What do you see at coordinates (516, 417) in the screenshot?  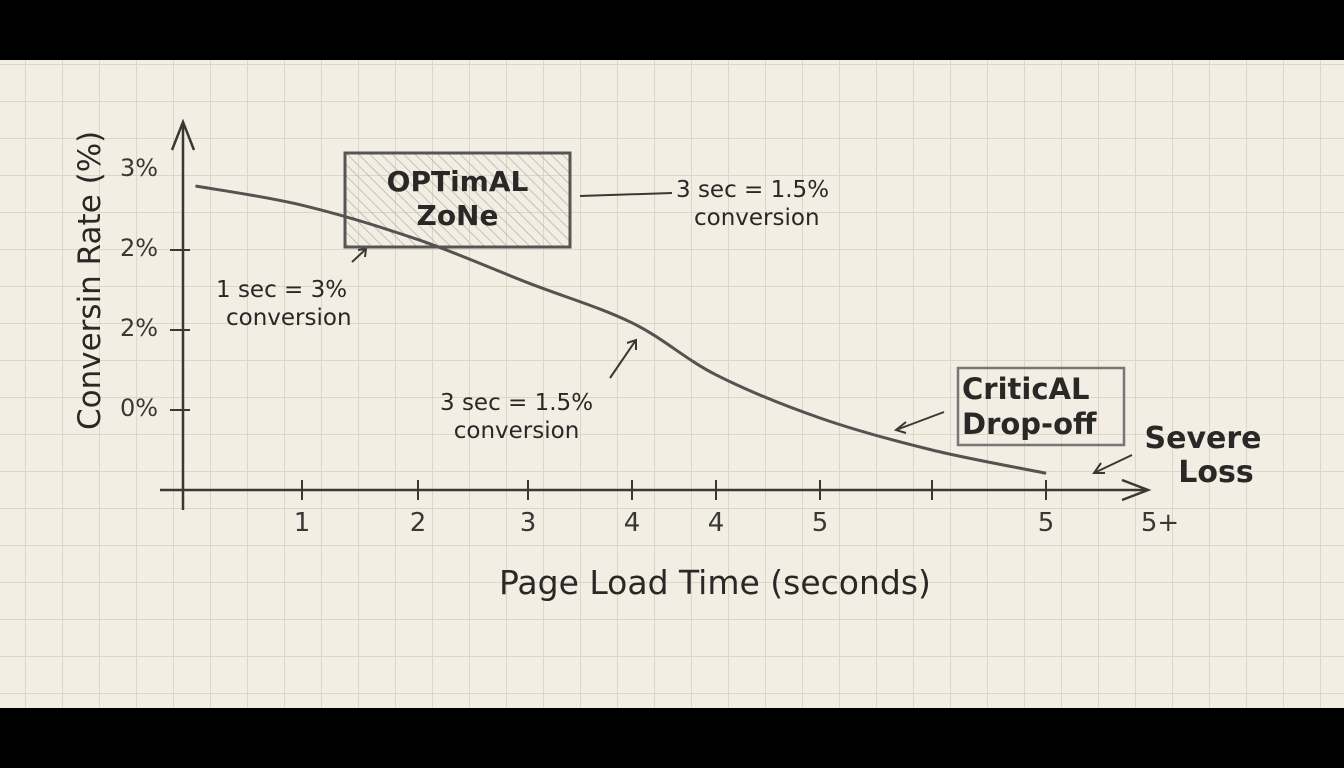 I see `three-sec-note: 3 sec = 1.5% conversion` at bounding box center [516, 417].